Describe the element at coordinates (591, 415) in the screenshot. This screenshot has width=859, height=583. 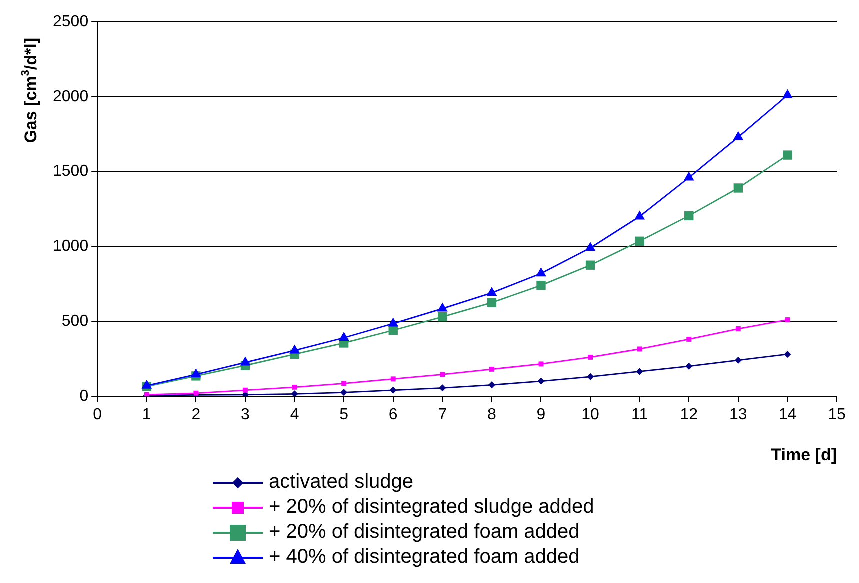
I see `x-tick-label: 10` at that location.